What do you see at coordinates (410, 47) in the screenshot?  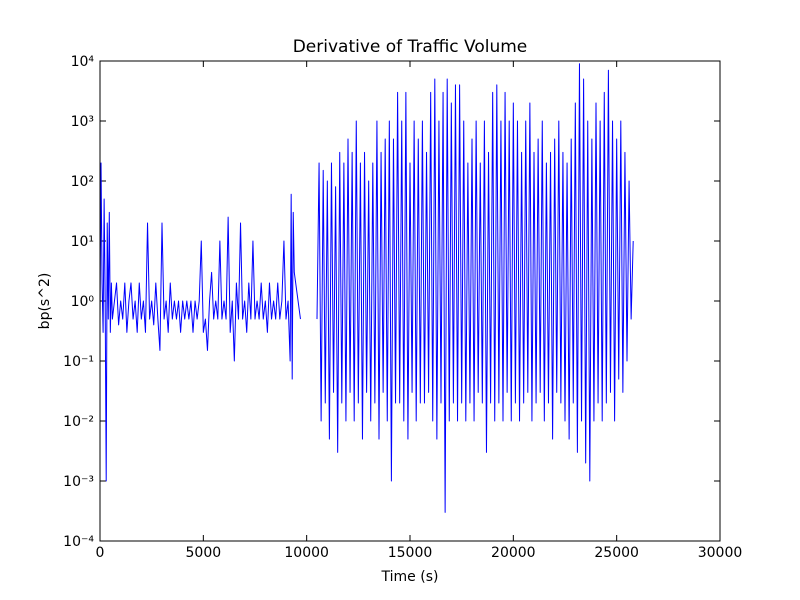 I see `chart-title: Derivative of Traffic Volume` at bounding box center [410, 47].